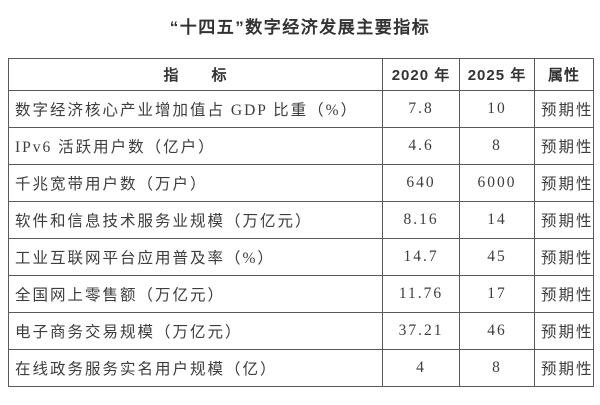 The width and height of the screenshot is (600, 405). I want to click on indicator-cell: 数字经济核心产业增加值占 GDP 比重（%）, so click(195, 109).